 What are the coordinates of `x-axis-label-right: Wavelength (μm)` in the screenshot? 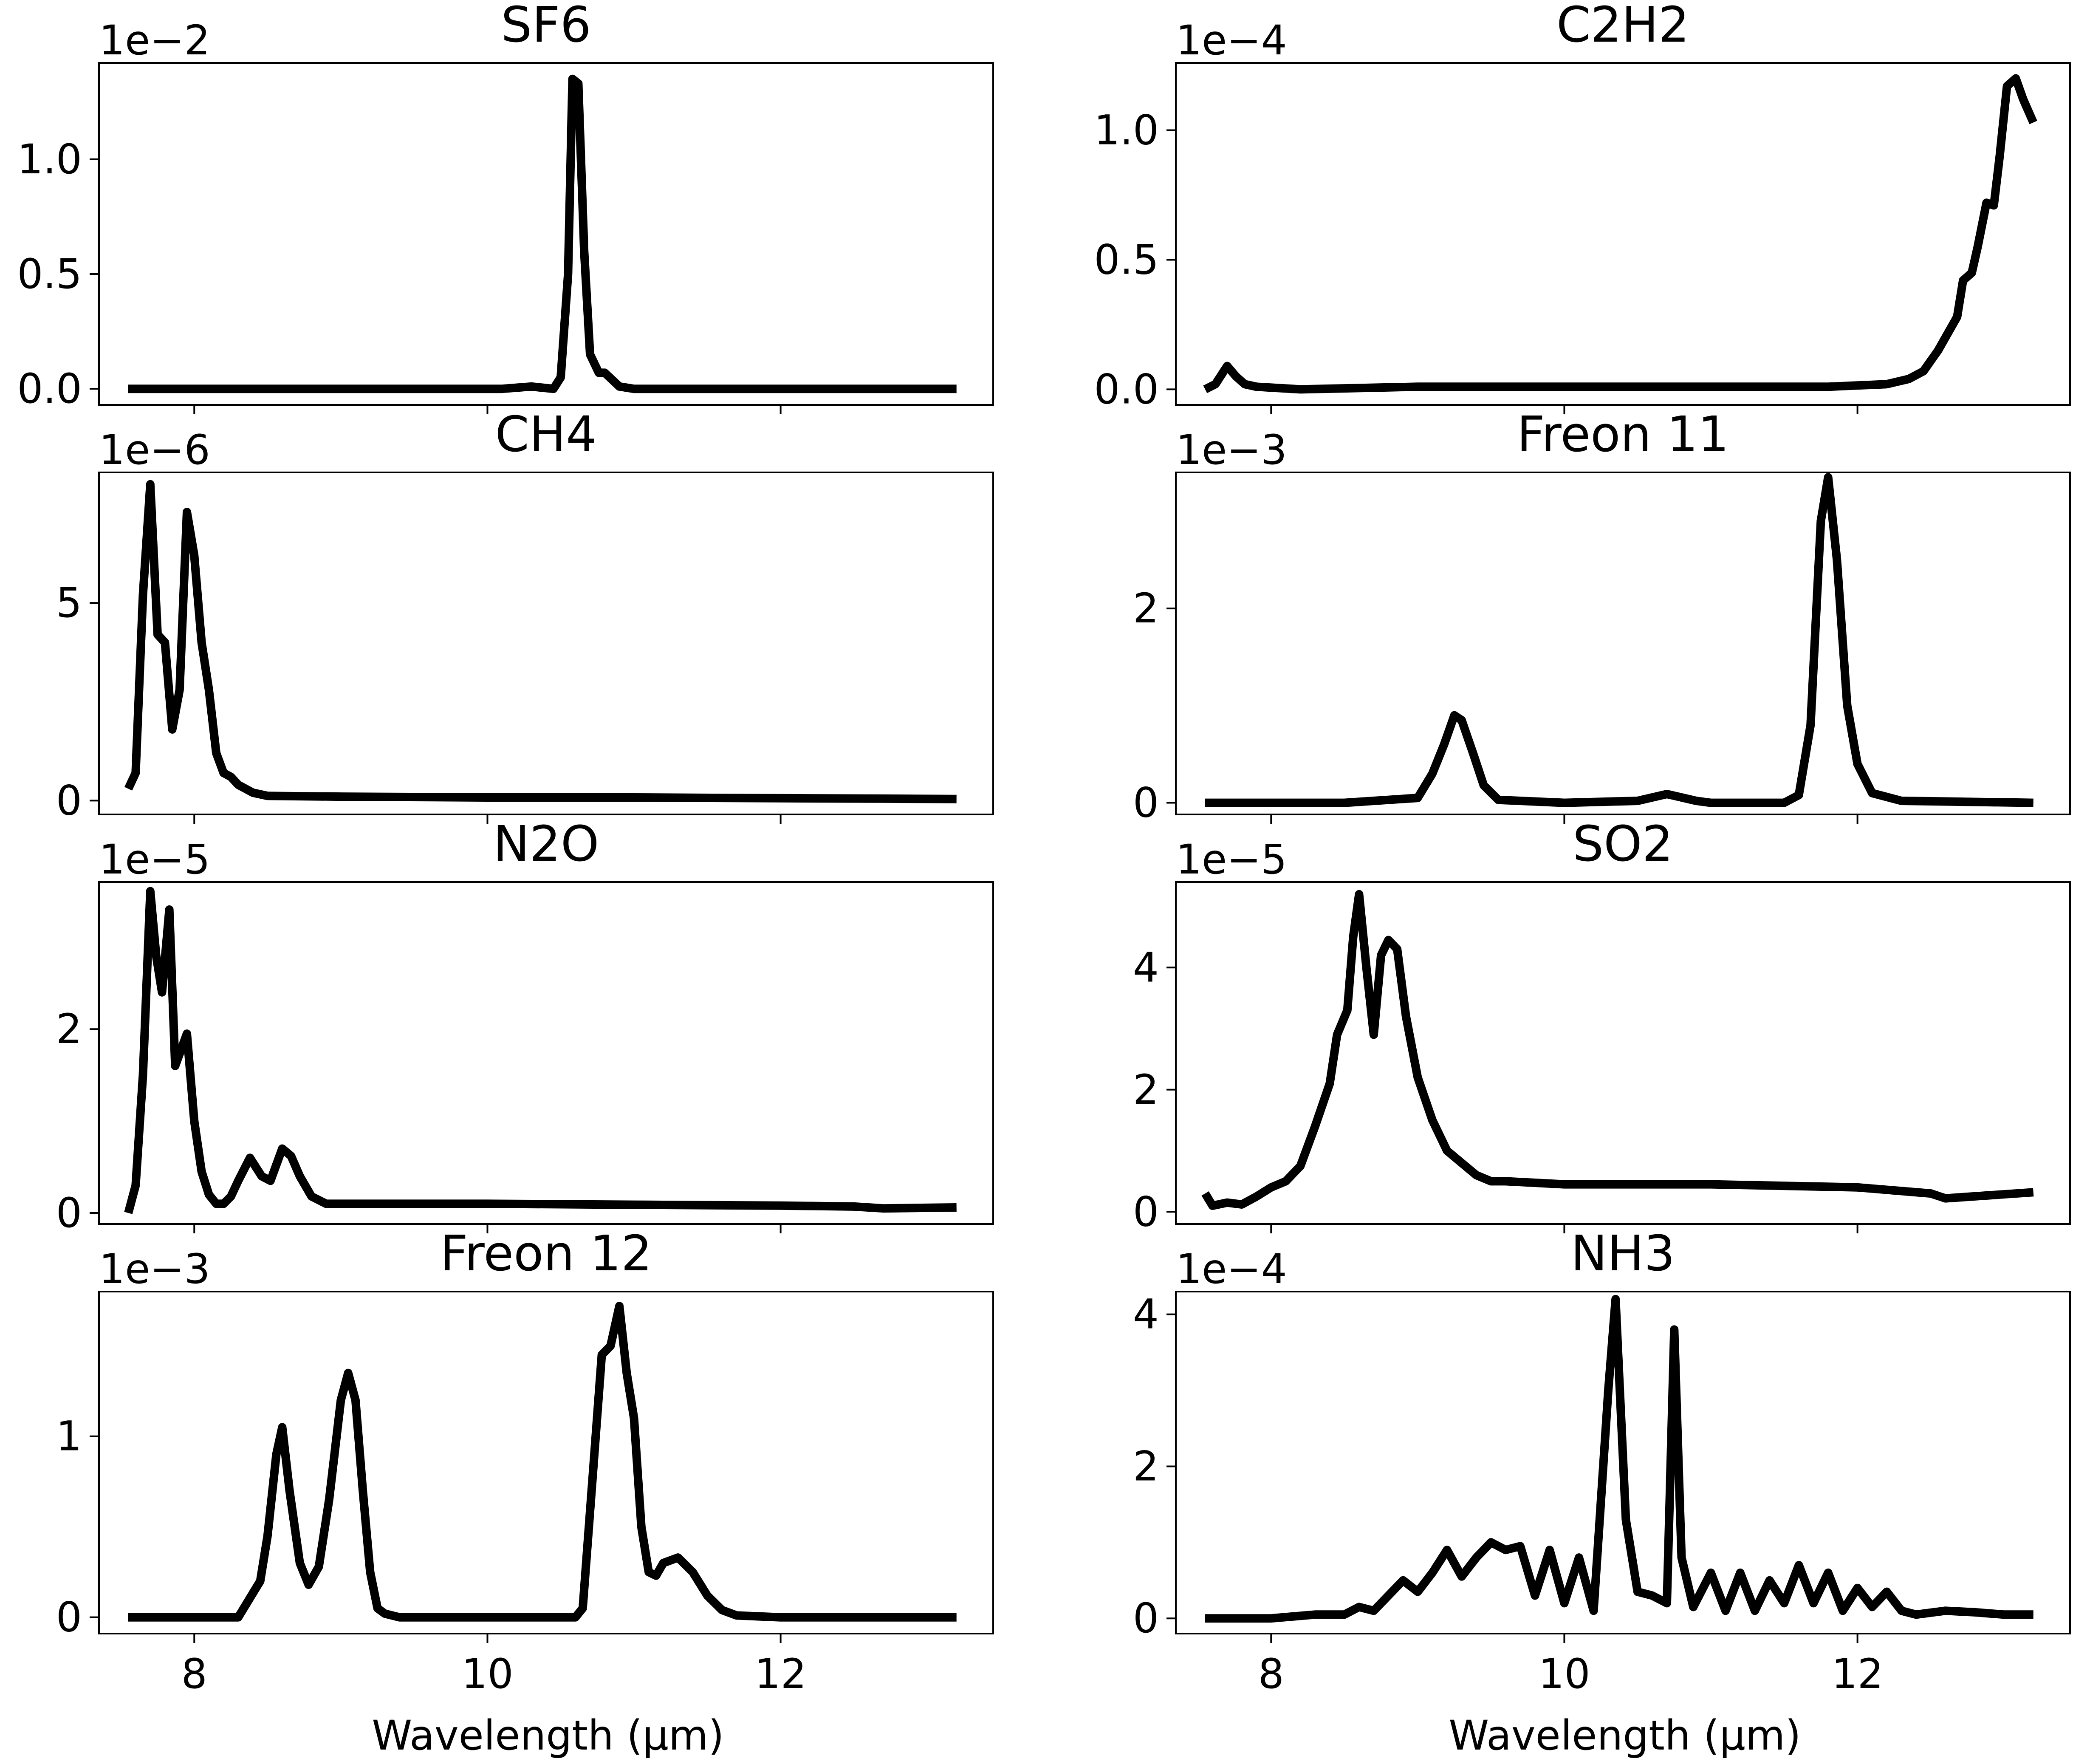 It's located at (1625, 1735).